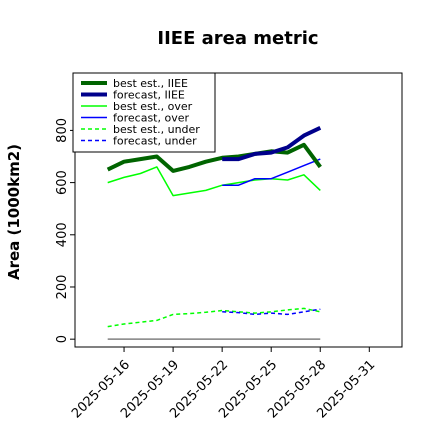  I want to click on y-tick-label-1: 200, so click(62, 287).